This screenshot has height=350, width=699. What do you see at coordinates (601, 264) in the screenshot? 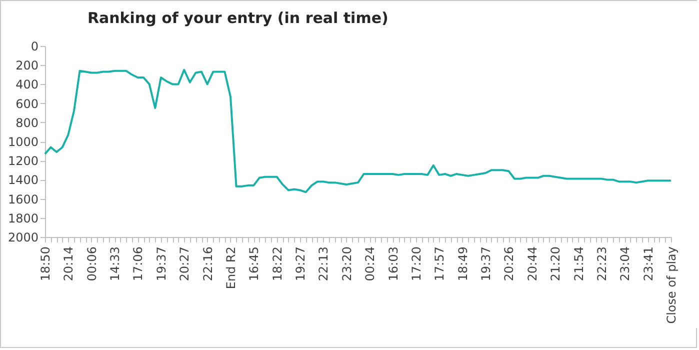
I see `x-tick-label: 22:23` at bounding box center [601, 264].